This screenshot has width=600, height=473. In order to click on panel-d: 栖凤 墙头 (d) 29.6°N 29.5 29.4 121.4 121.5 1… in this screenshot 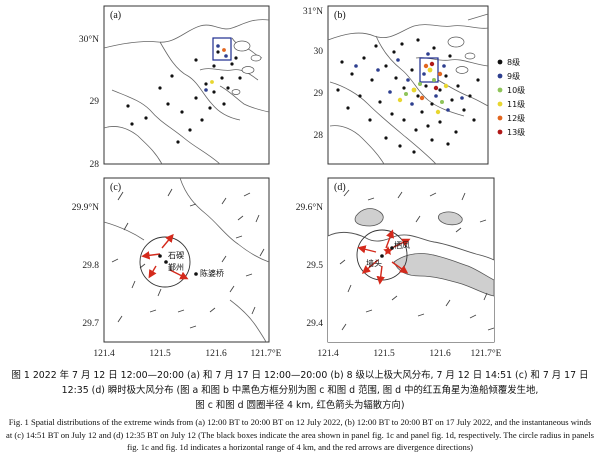, I will do `click(399, 268)`.